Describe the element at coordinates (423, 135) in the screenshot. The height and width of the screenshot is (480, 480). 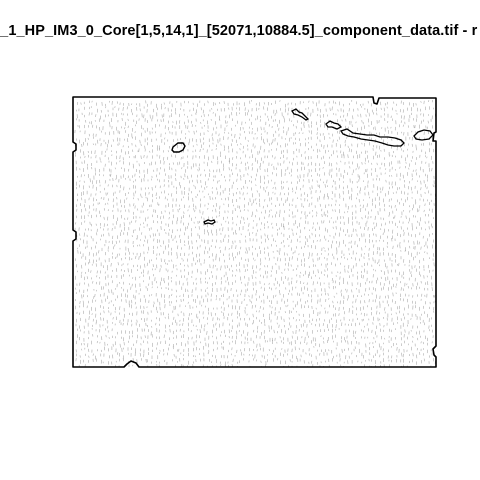
I see `contour-right-edge` at that location.